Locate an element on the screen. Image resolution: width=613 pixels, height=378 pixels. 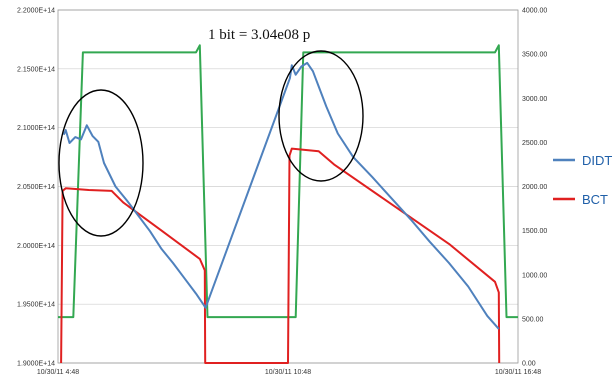
y-right-tick-label: 3500.00 is located at coordinates (534, 55).